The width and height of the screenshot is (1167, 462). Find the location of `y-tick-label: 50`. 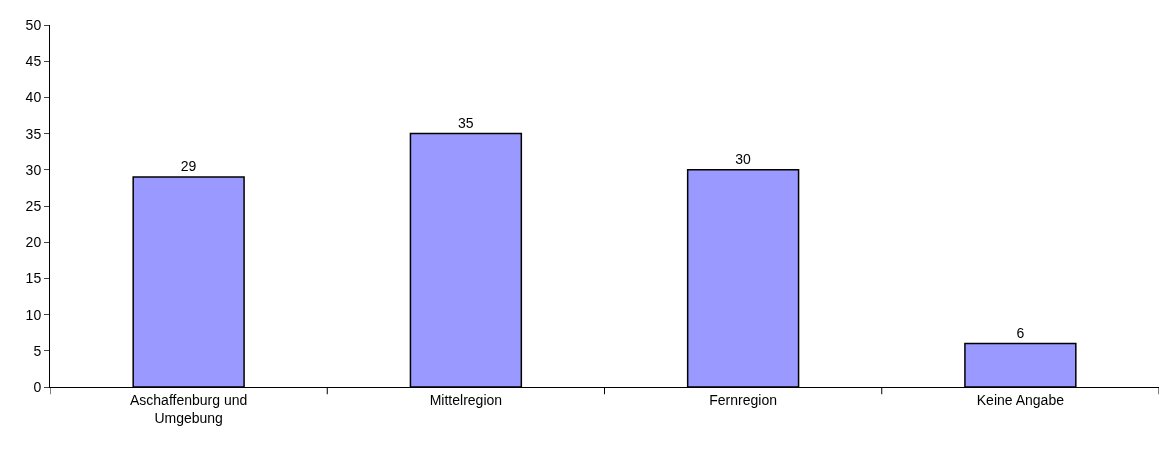

y-tick-label: 50 is located at coordinates (33, 24).